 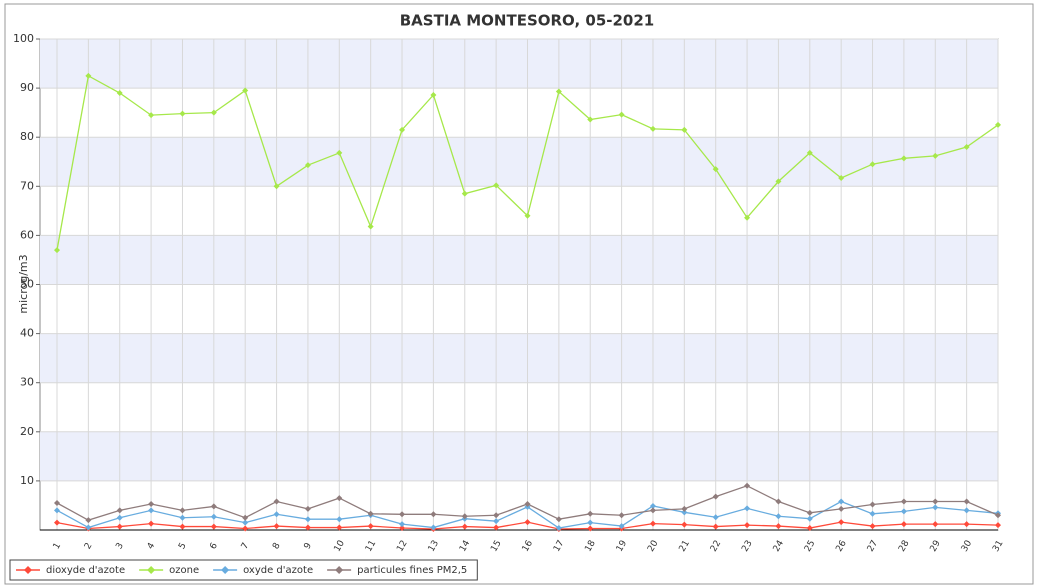 I want to click on y-tick-label: 70, so click(x=27, y=185).